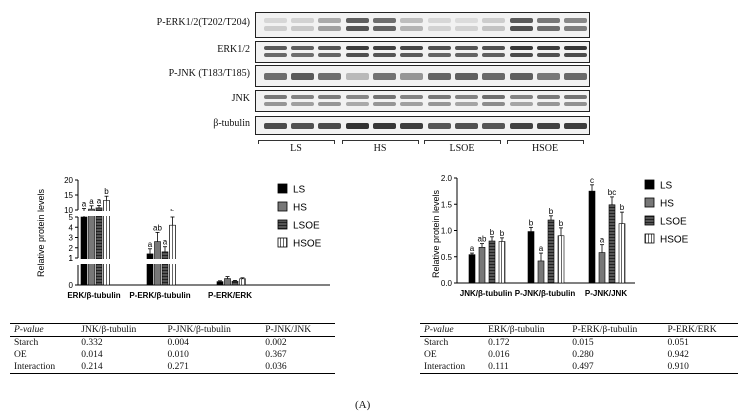 The height and width of the screenshot is (417, 748). I want to click on table-row: OE 0.014 0.010 0.367, so click(172, 355).